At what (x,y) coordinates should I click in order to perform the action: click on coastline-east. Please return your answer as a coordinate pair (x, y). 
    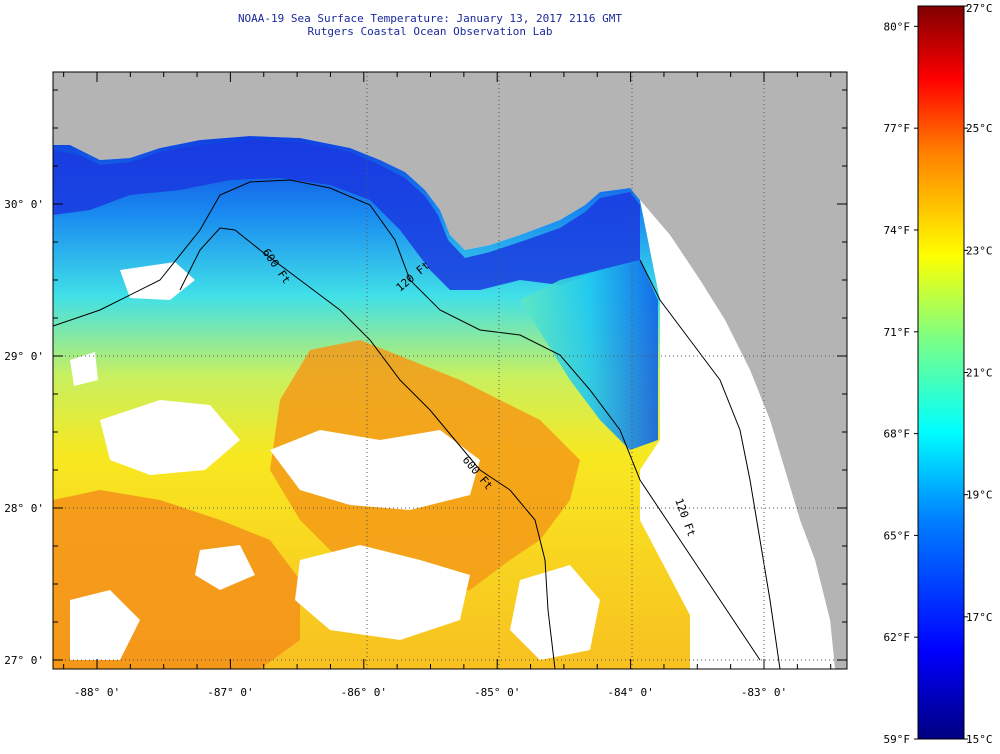
    Looking at the image, I should click on (710, 464).